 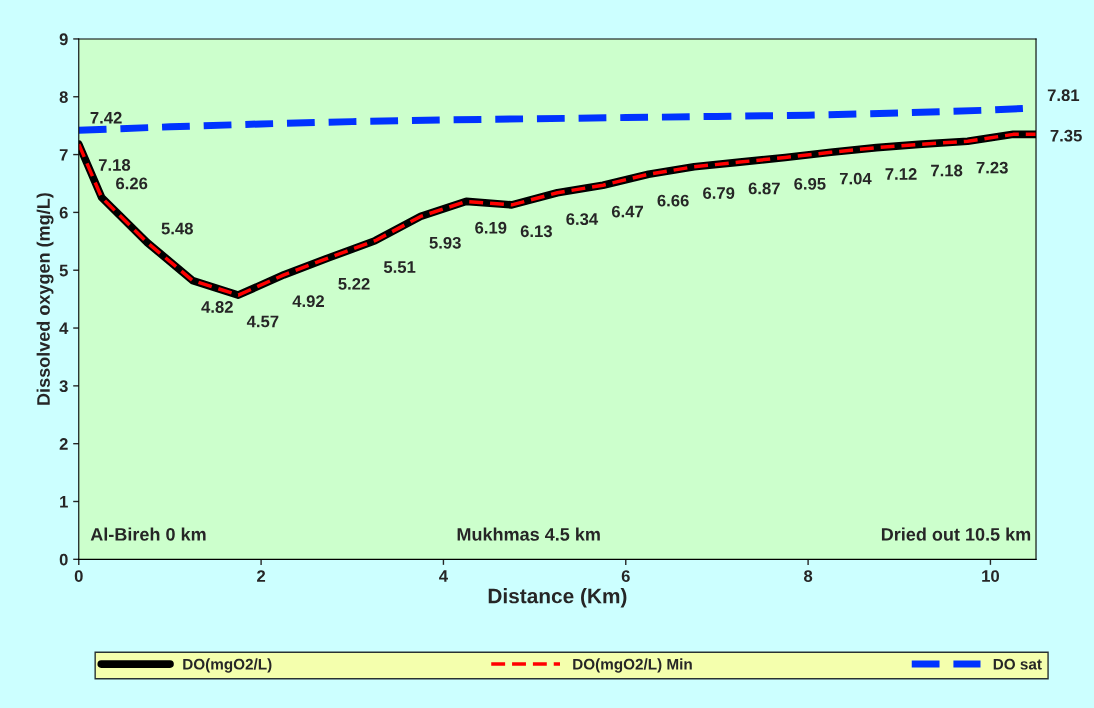 I want to click on legend-label: DO(mgO2/L), so click(x=227, y=665).